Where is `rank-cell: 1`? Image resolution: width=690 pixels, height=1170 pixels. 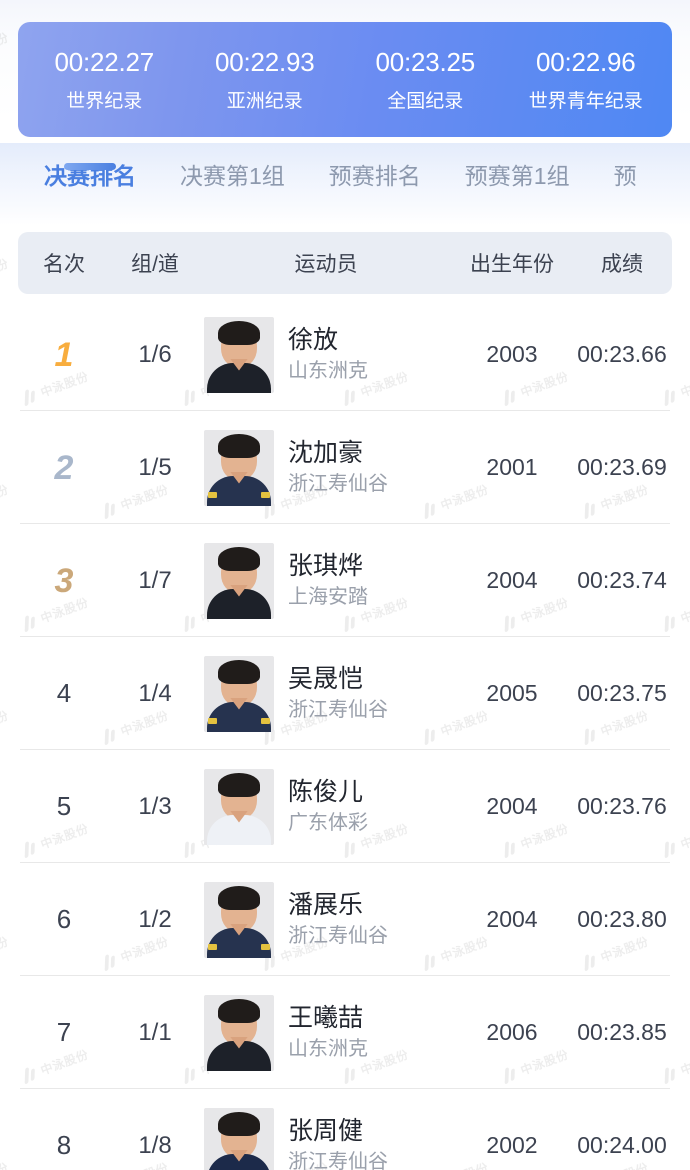
rank-cell: 1 is located at coordinates (64, 354).